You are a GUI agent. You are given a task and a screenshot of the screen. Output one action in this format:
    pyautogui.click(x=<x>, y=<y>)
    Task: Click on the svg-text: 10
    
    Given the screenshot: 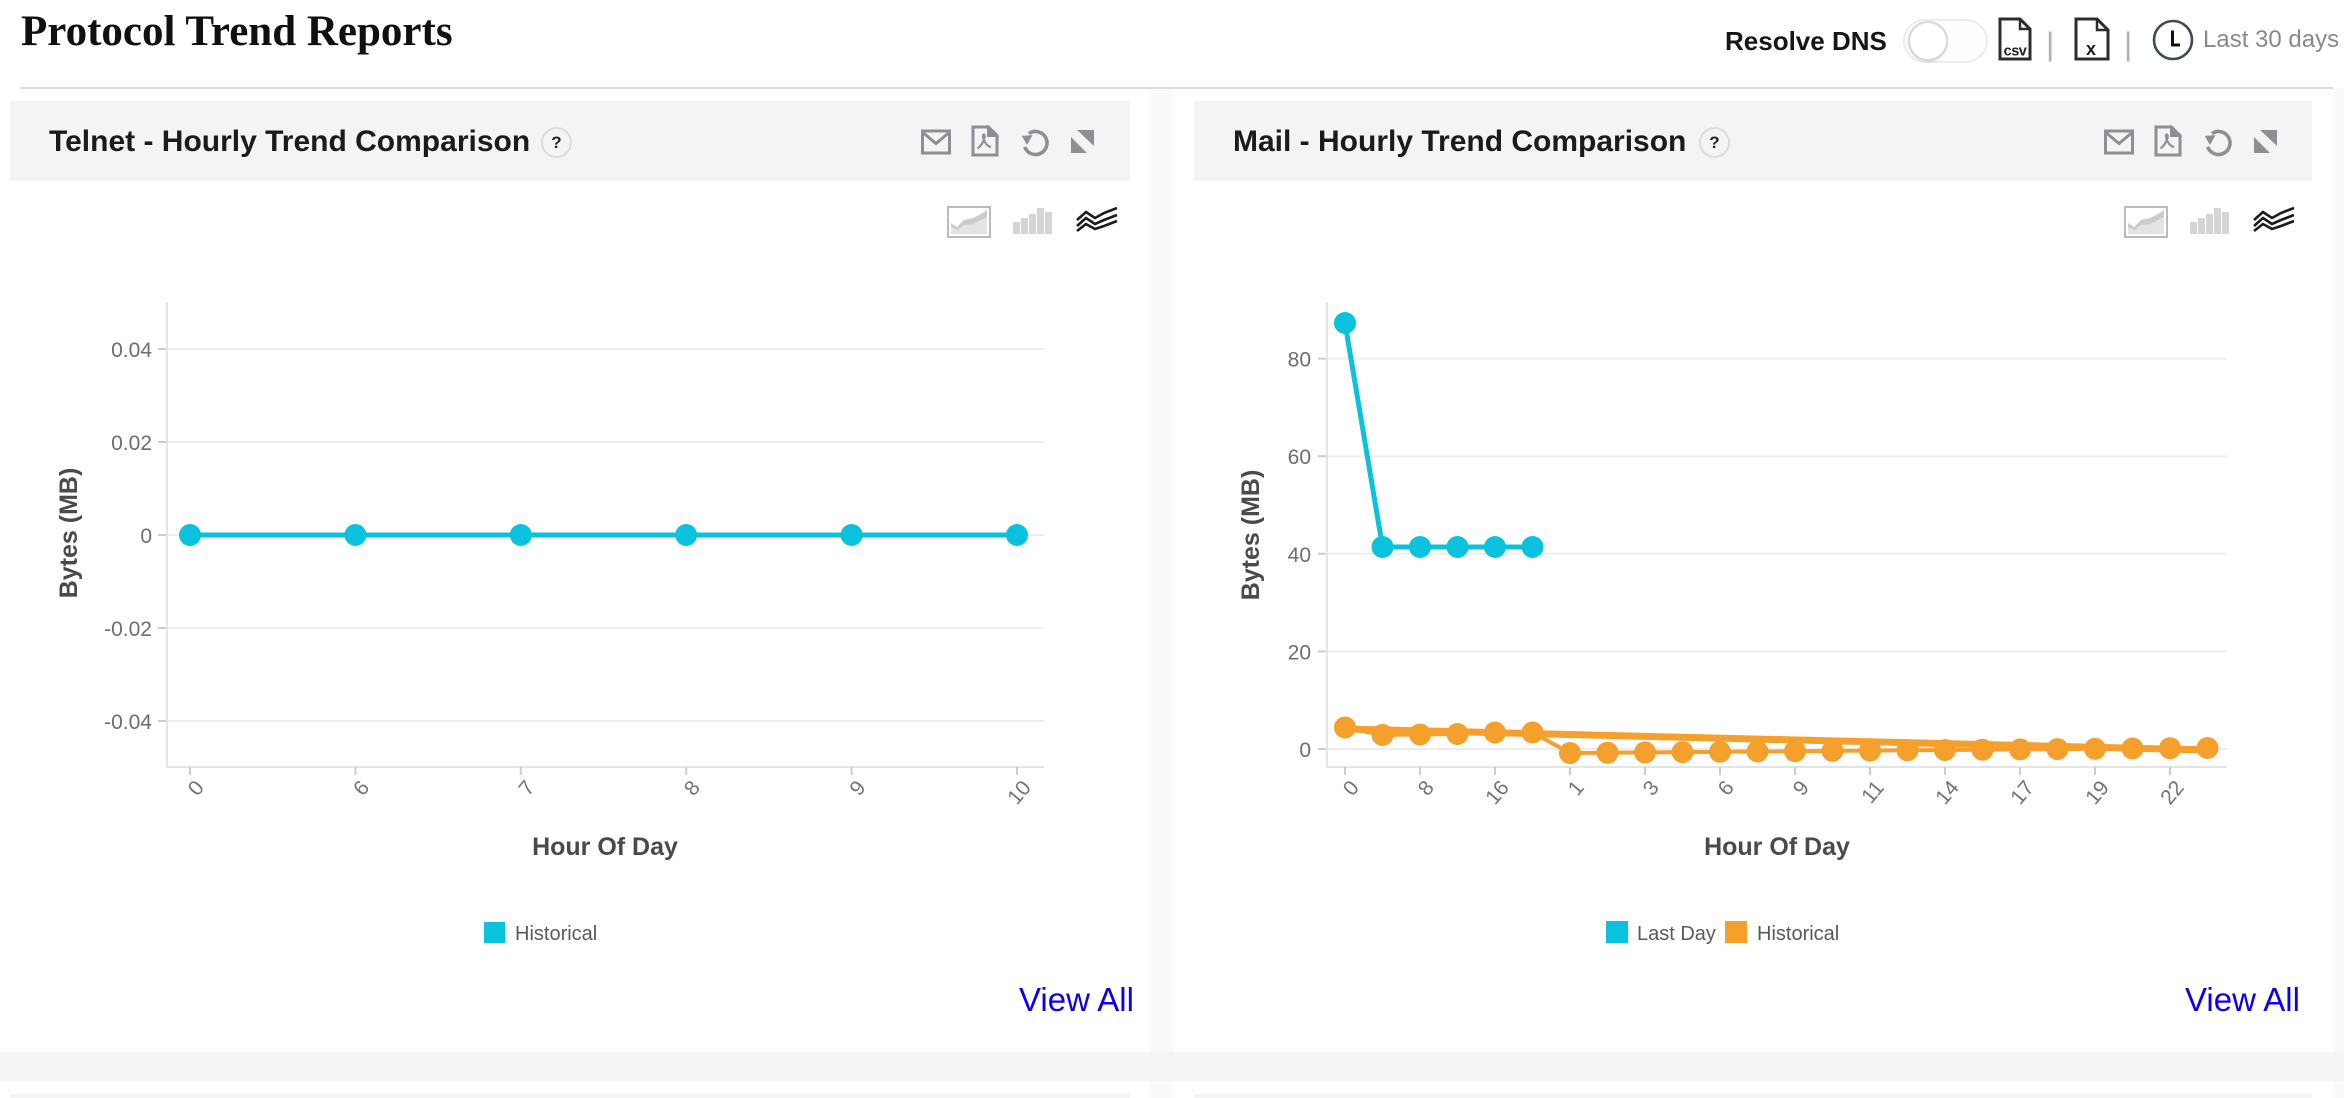 What is the action you would take?
    pyautogui.click(x=1019, y=792)
    